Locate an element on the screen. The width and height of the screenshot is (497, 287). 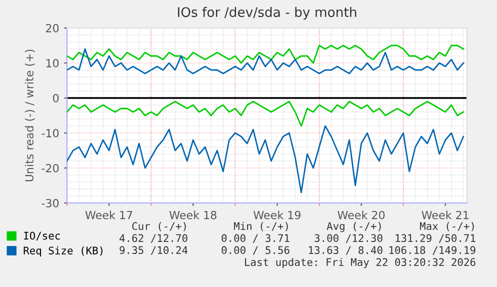
y-tick-label: -20 is located at coordinates (50, 168).